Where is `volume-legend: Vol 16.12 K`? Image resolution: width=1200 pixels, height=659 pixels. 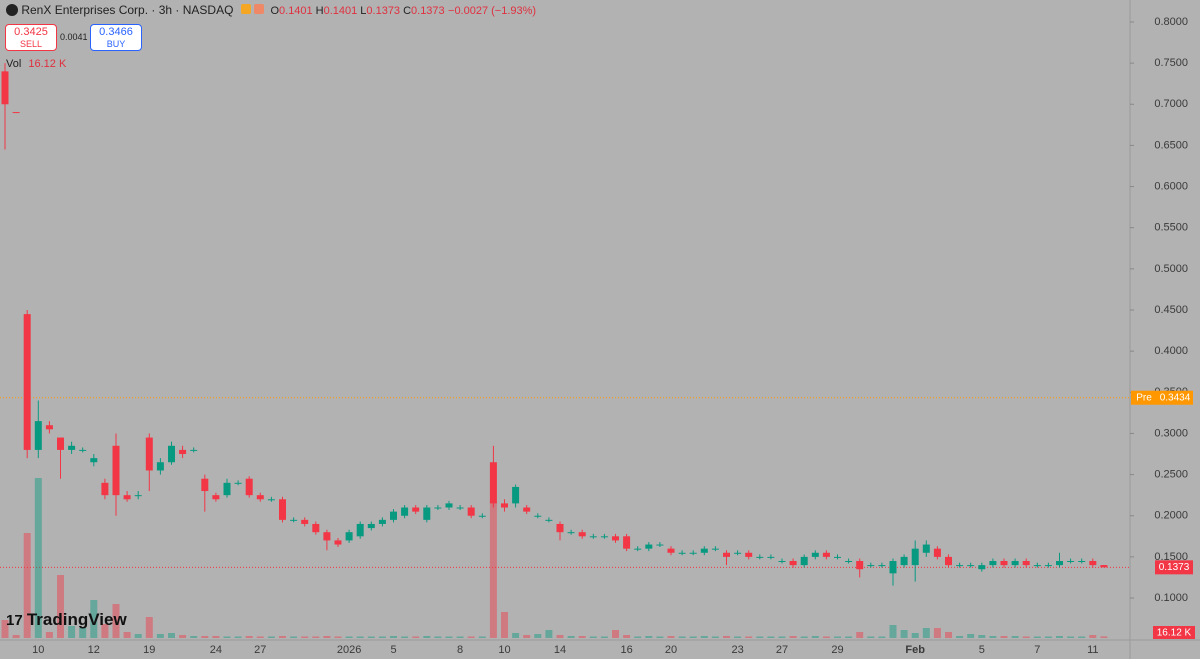 volume-legend: Vol 16.12 K is located at coordinates (36, 64).